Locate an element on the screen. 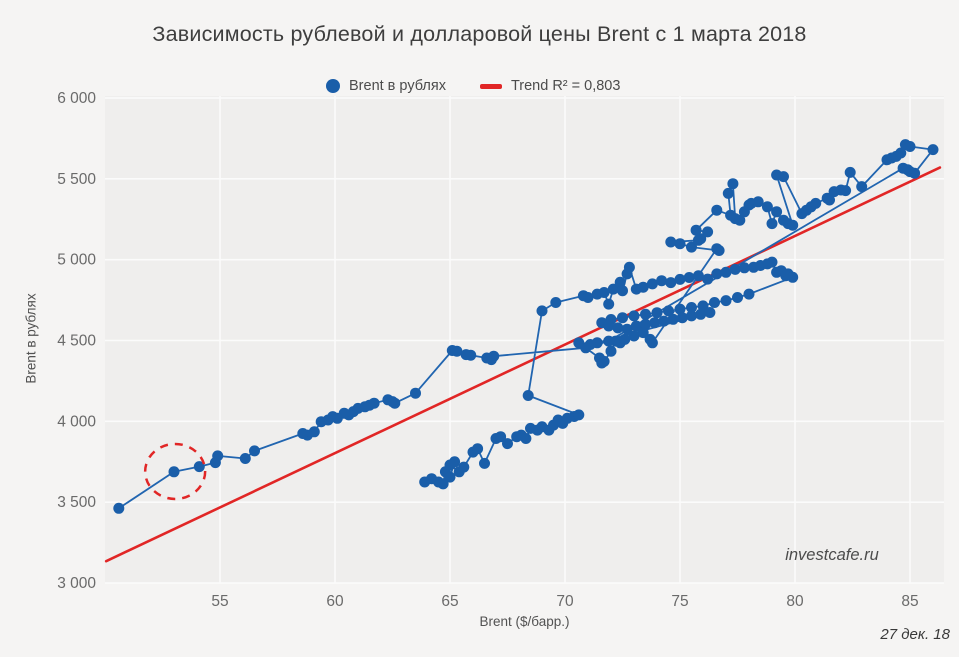  y-tick-label: 5 000 is located at coordinates (76, 260).